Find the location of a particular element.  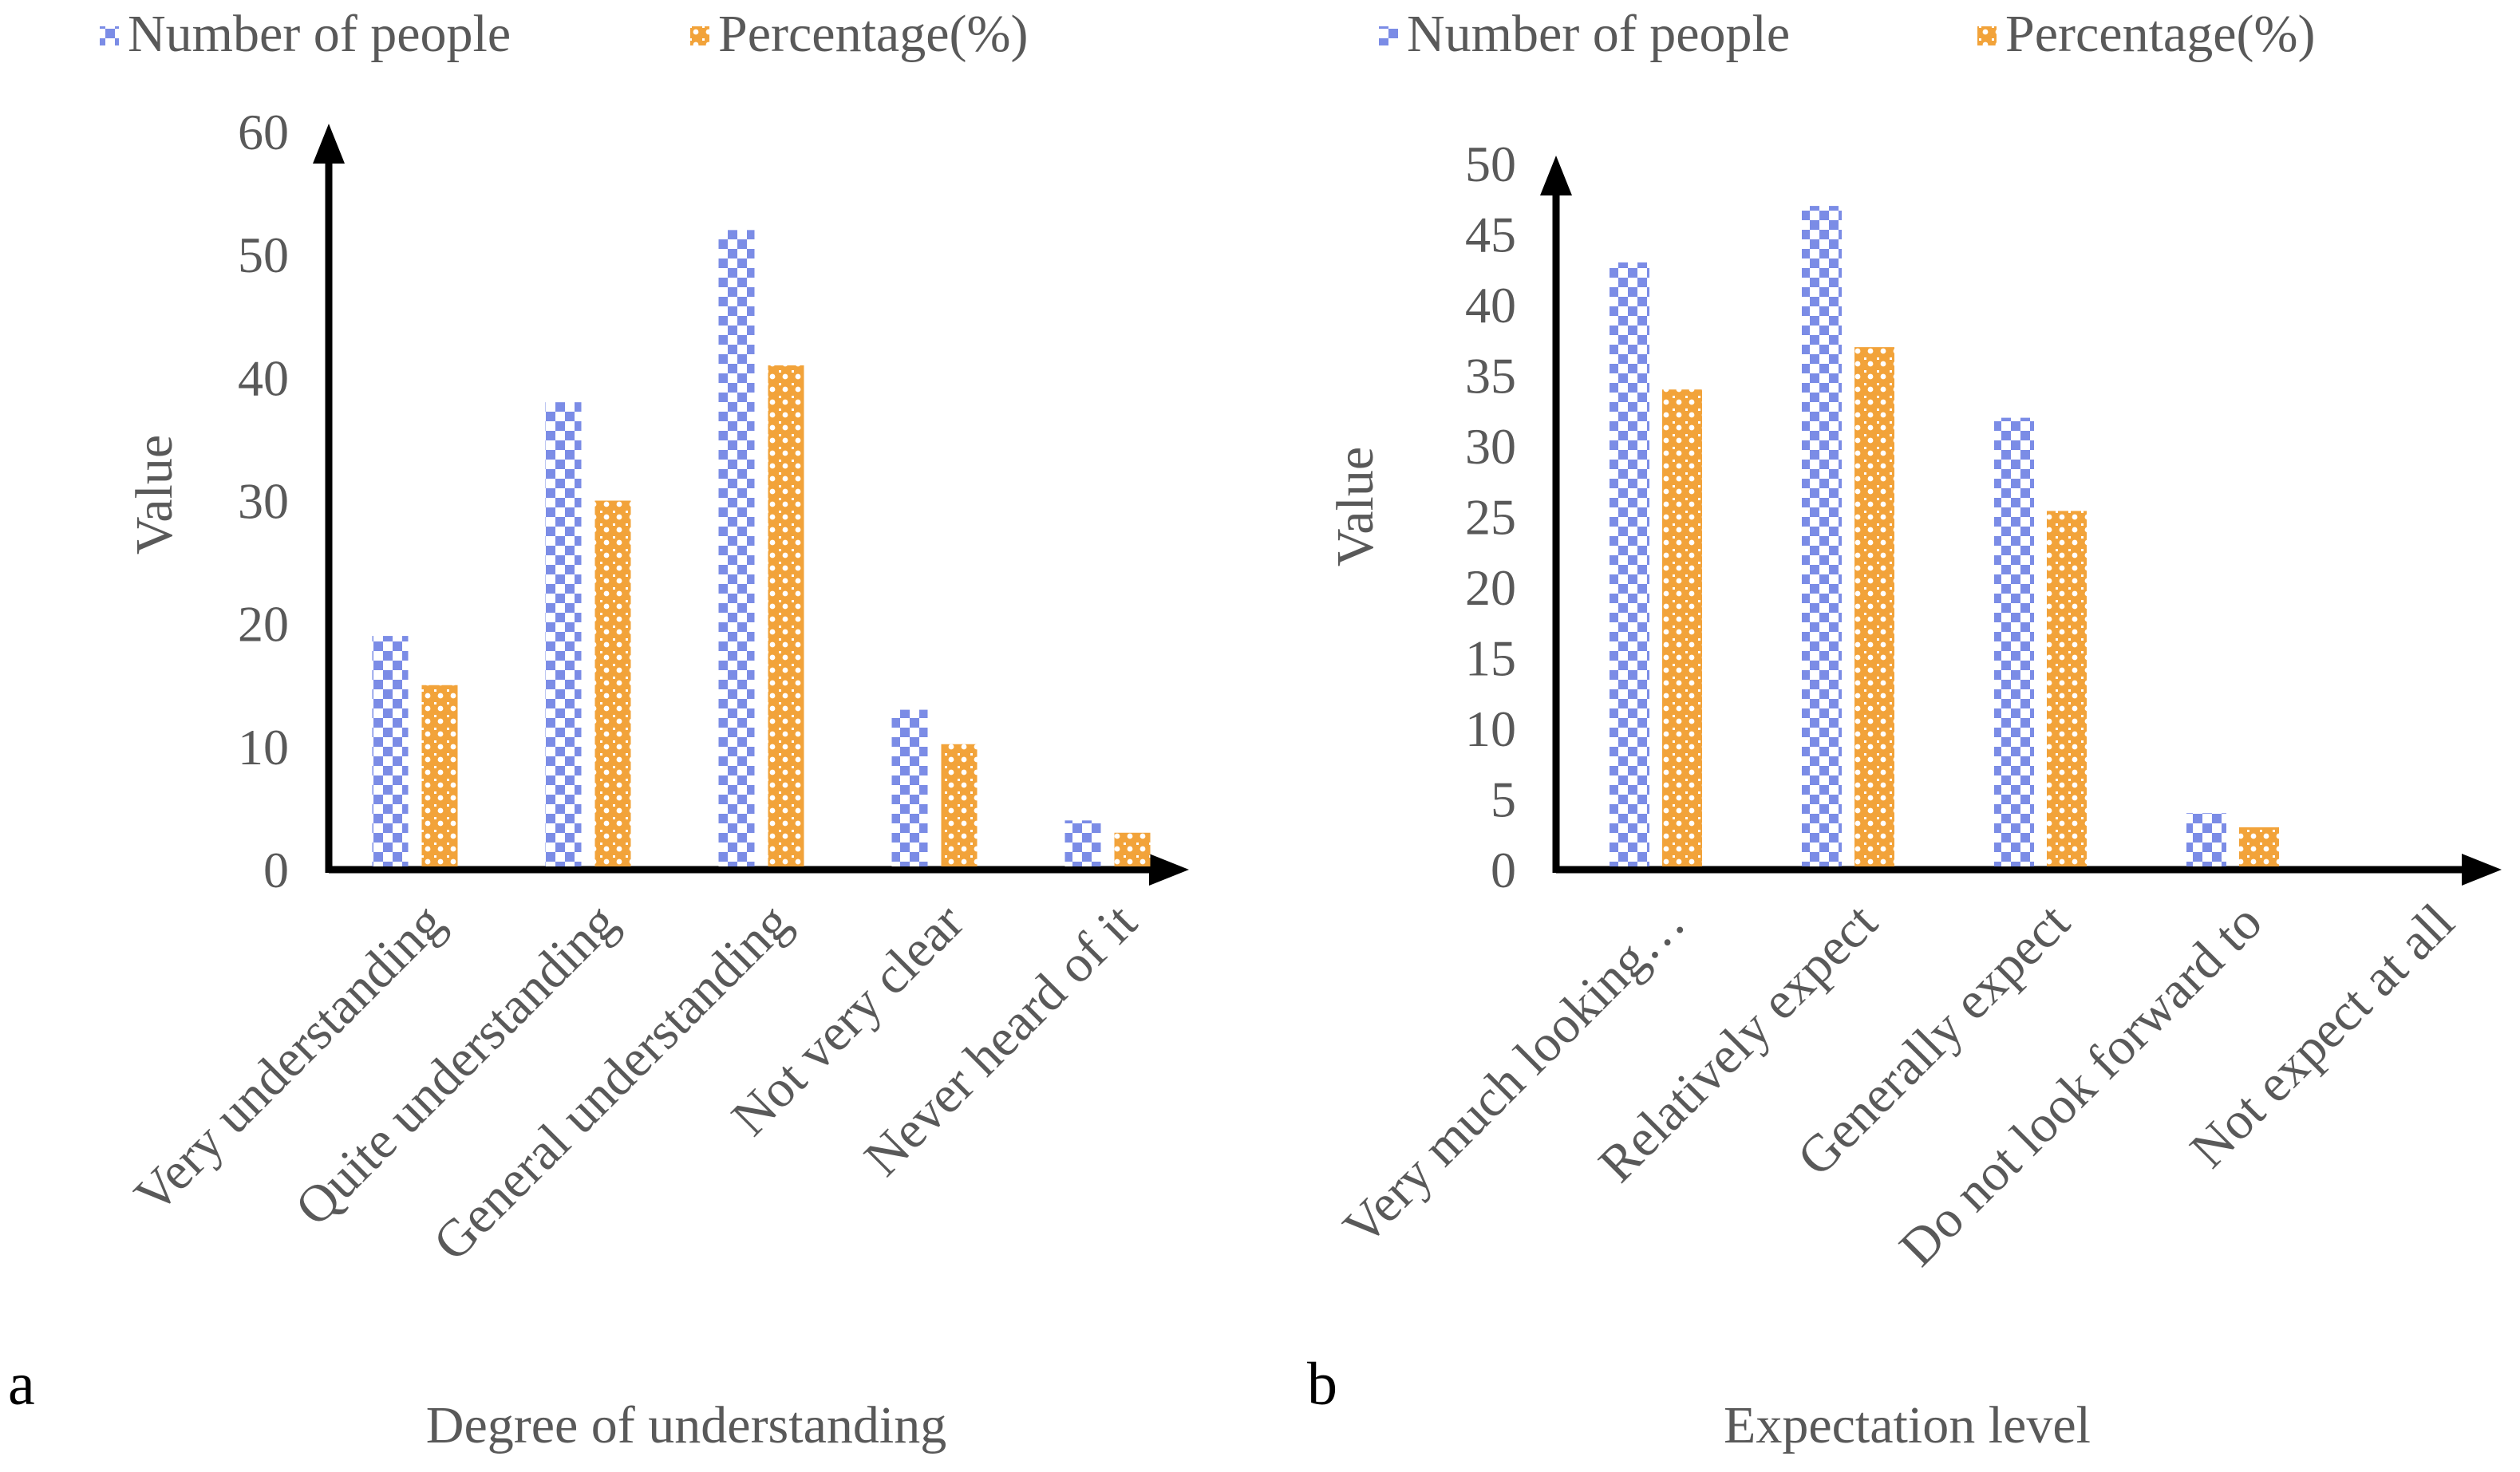

legend-b: Number of people Percentage(%) is located at coordinates (1847, 34).